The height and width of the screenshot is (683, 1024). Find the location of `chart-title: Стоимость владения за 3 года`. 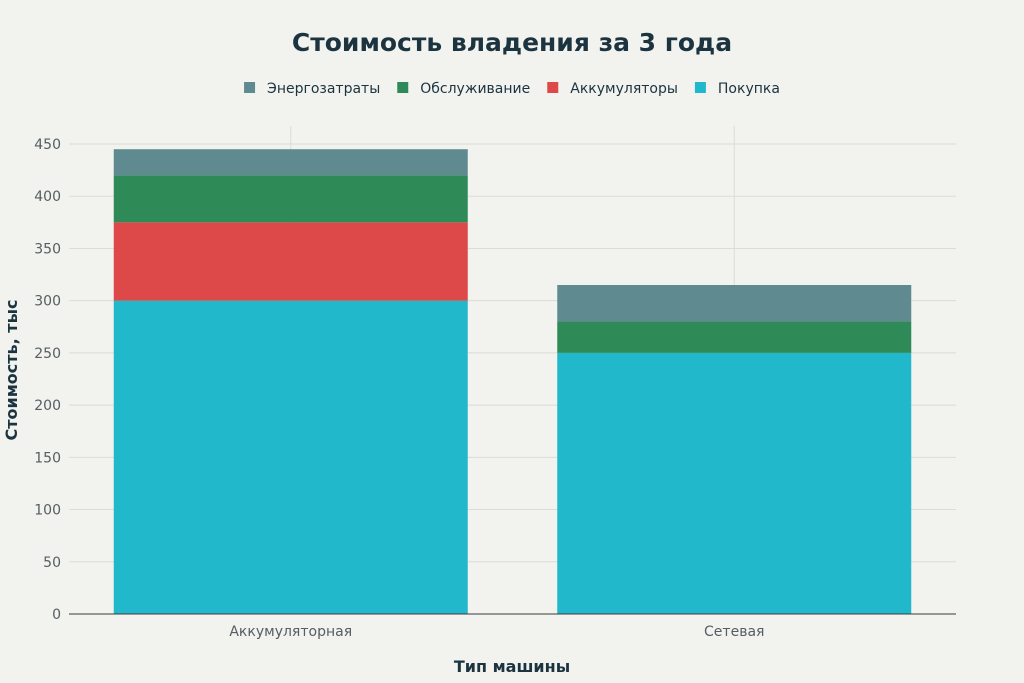

chart-title: Стоимость владения за 3 года is located at coordinates (512, 42).